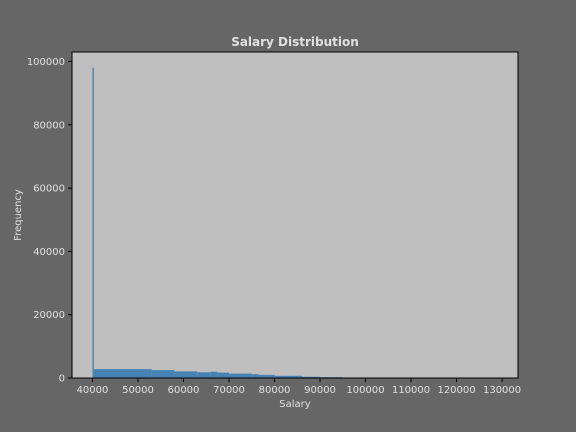 This screenshot has width=576, height=432. Describe the element at coordinates (49, 189) in the screenshot. I see `y-tick-label: 60000` at that location.